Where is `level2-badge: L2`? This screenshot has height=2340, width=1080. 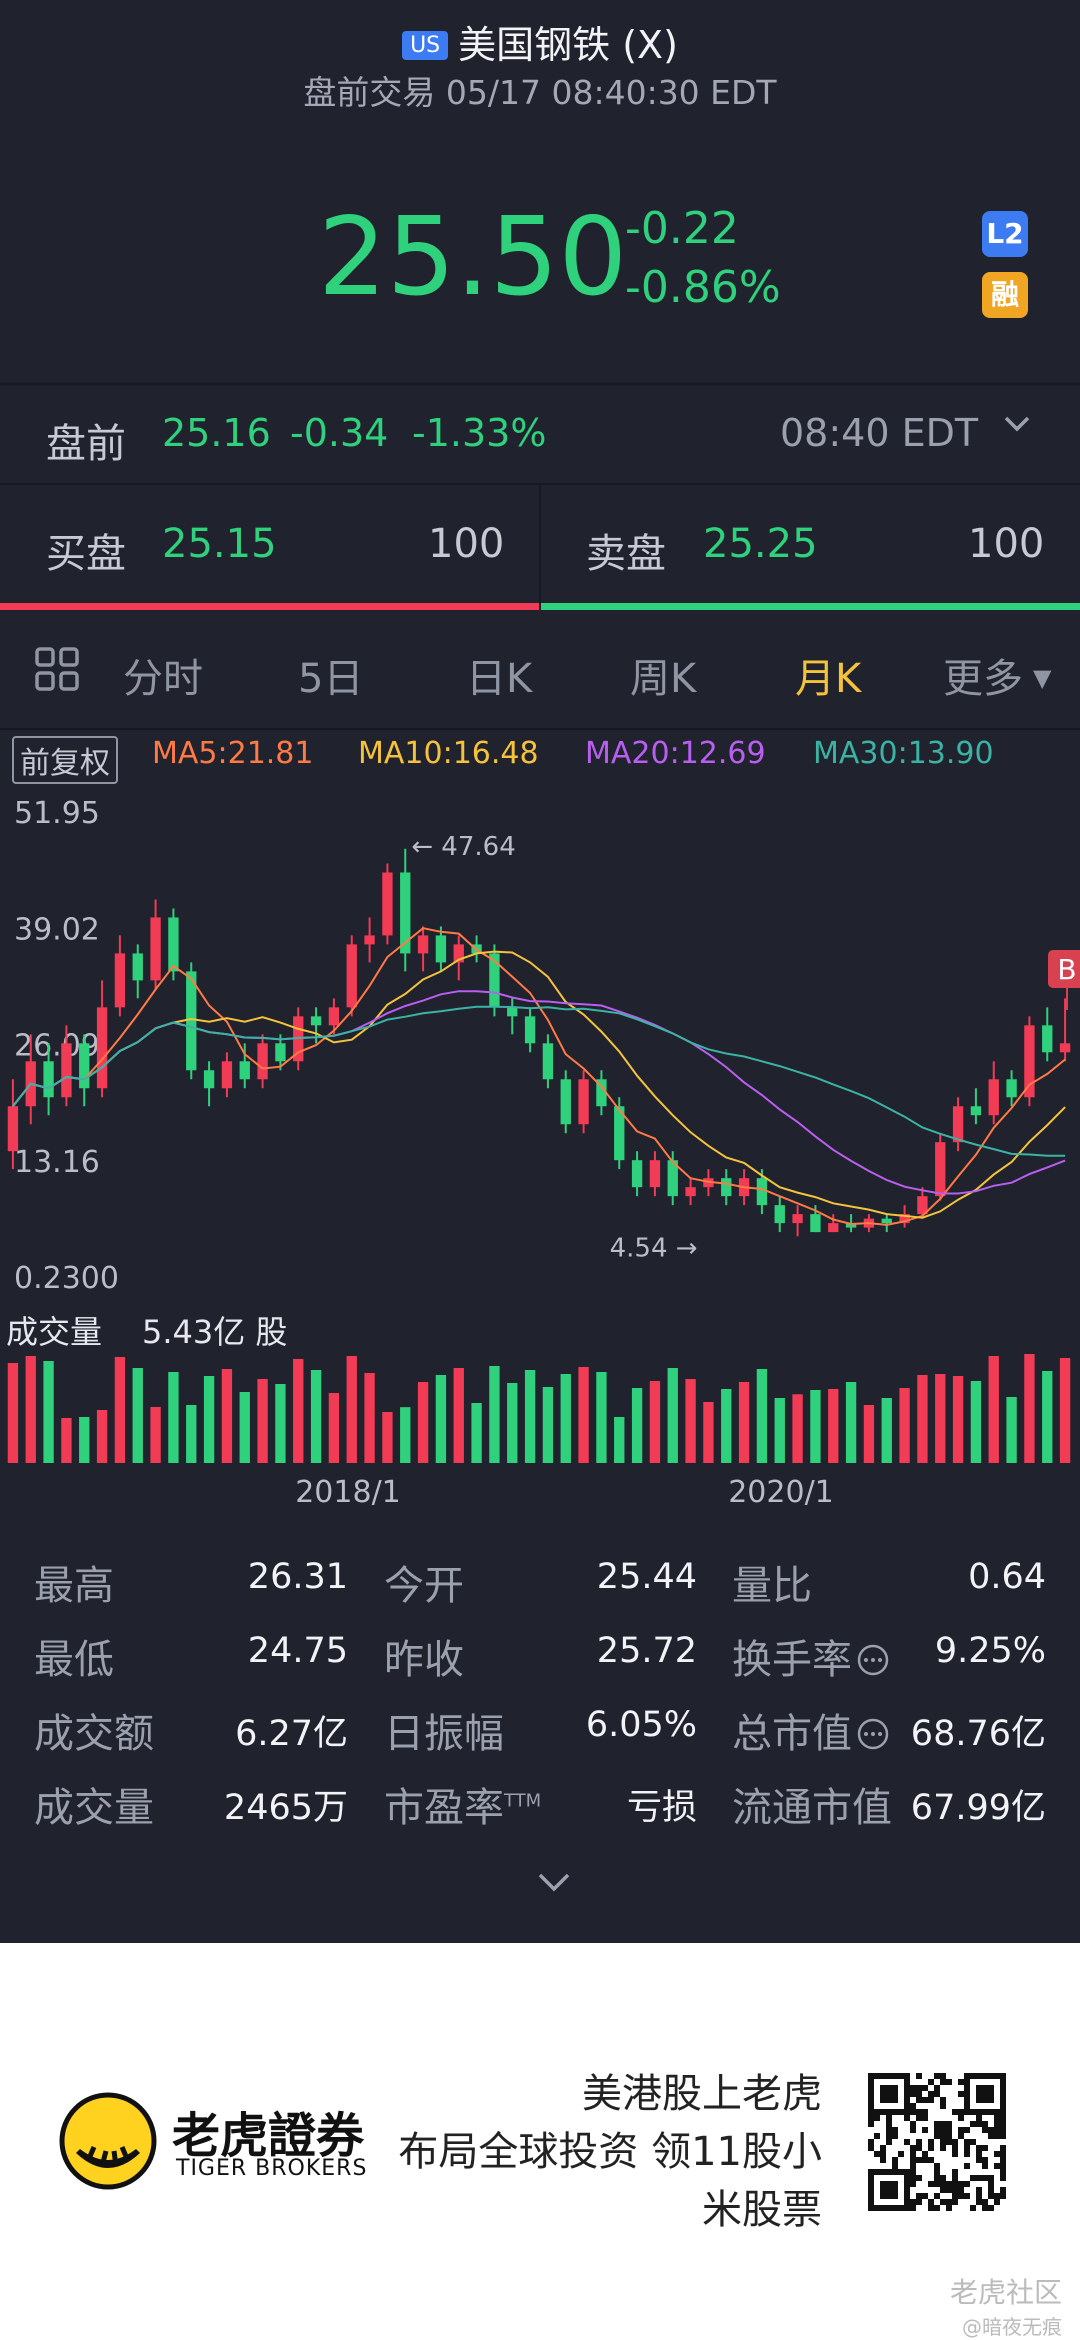 level2-badge: L2 is located at coordinates (1005, 234).